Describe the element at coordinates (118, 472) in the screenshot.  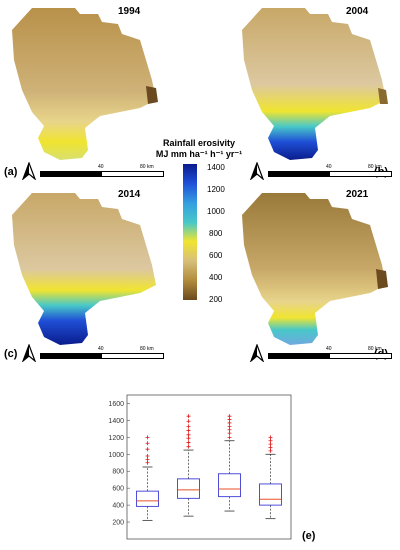
I see `y-tick-label: 800` at that location.